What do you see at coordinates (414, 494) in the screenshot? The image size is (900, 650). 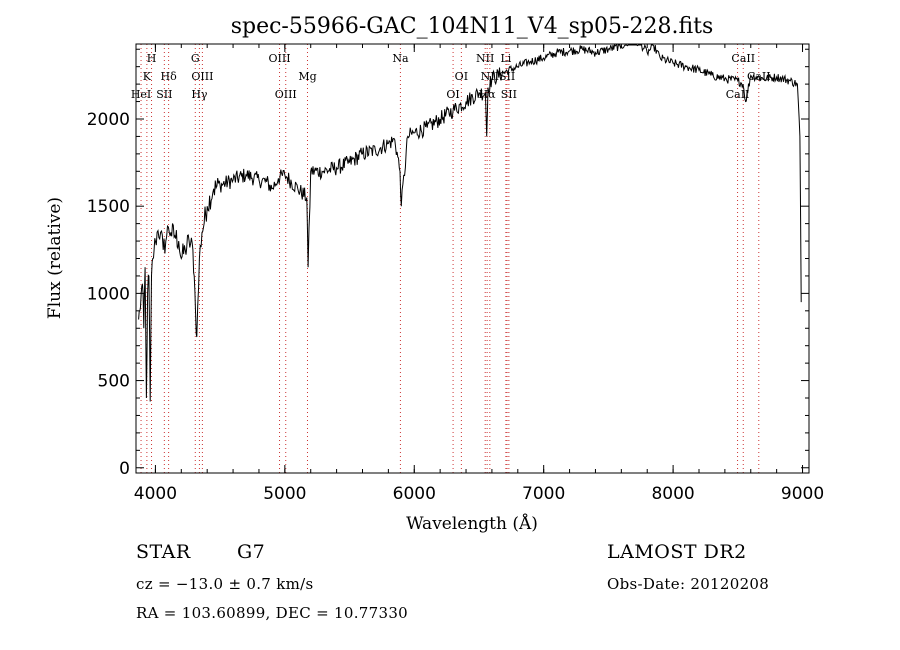 I see `x-tick-label: 6000` at bounding box center [414, 494].